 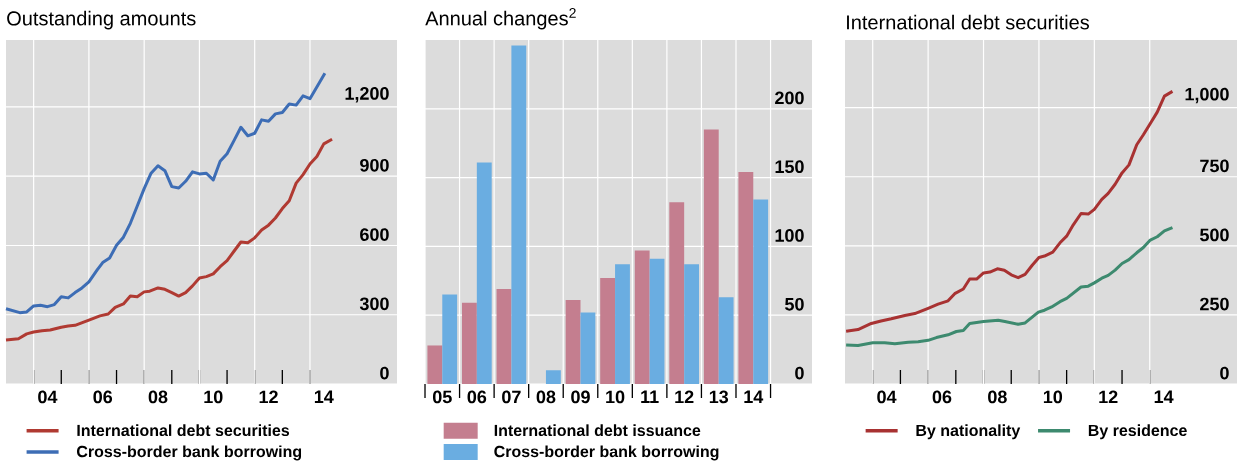 I want to click on y-tick-label: 100, so click(x=789, y=235).